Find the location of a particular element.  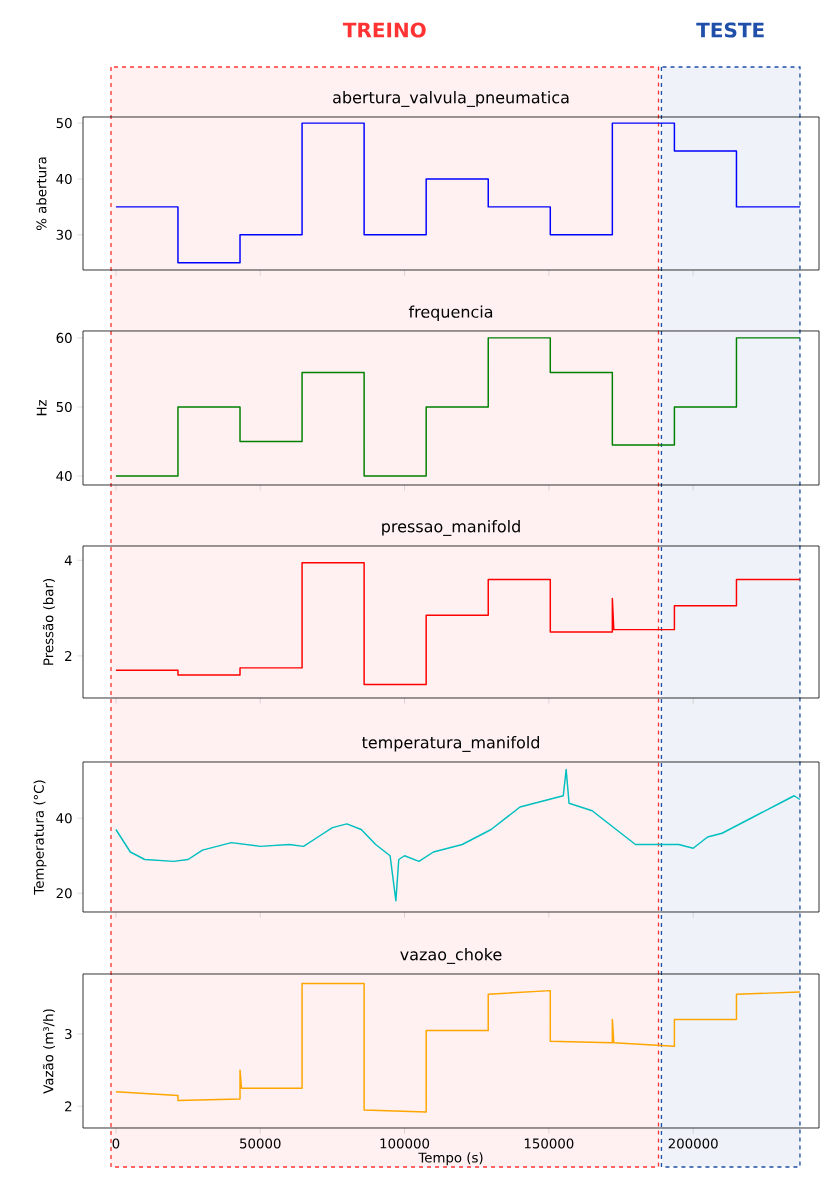

y-axis-title: Temperatura (°C) is located at coordinates (40, 837).